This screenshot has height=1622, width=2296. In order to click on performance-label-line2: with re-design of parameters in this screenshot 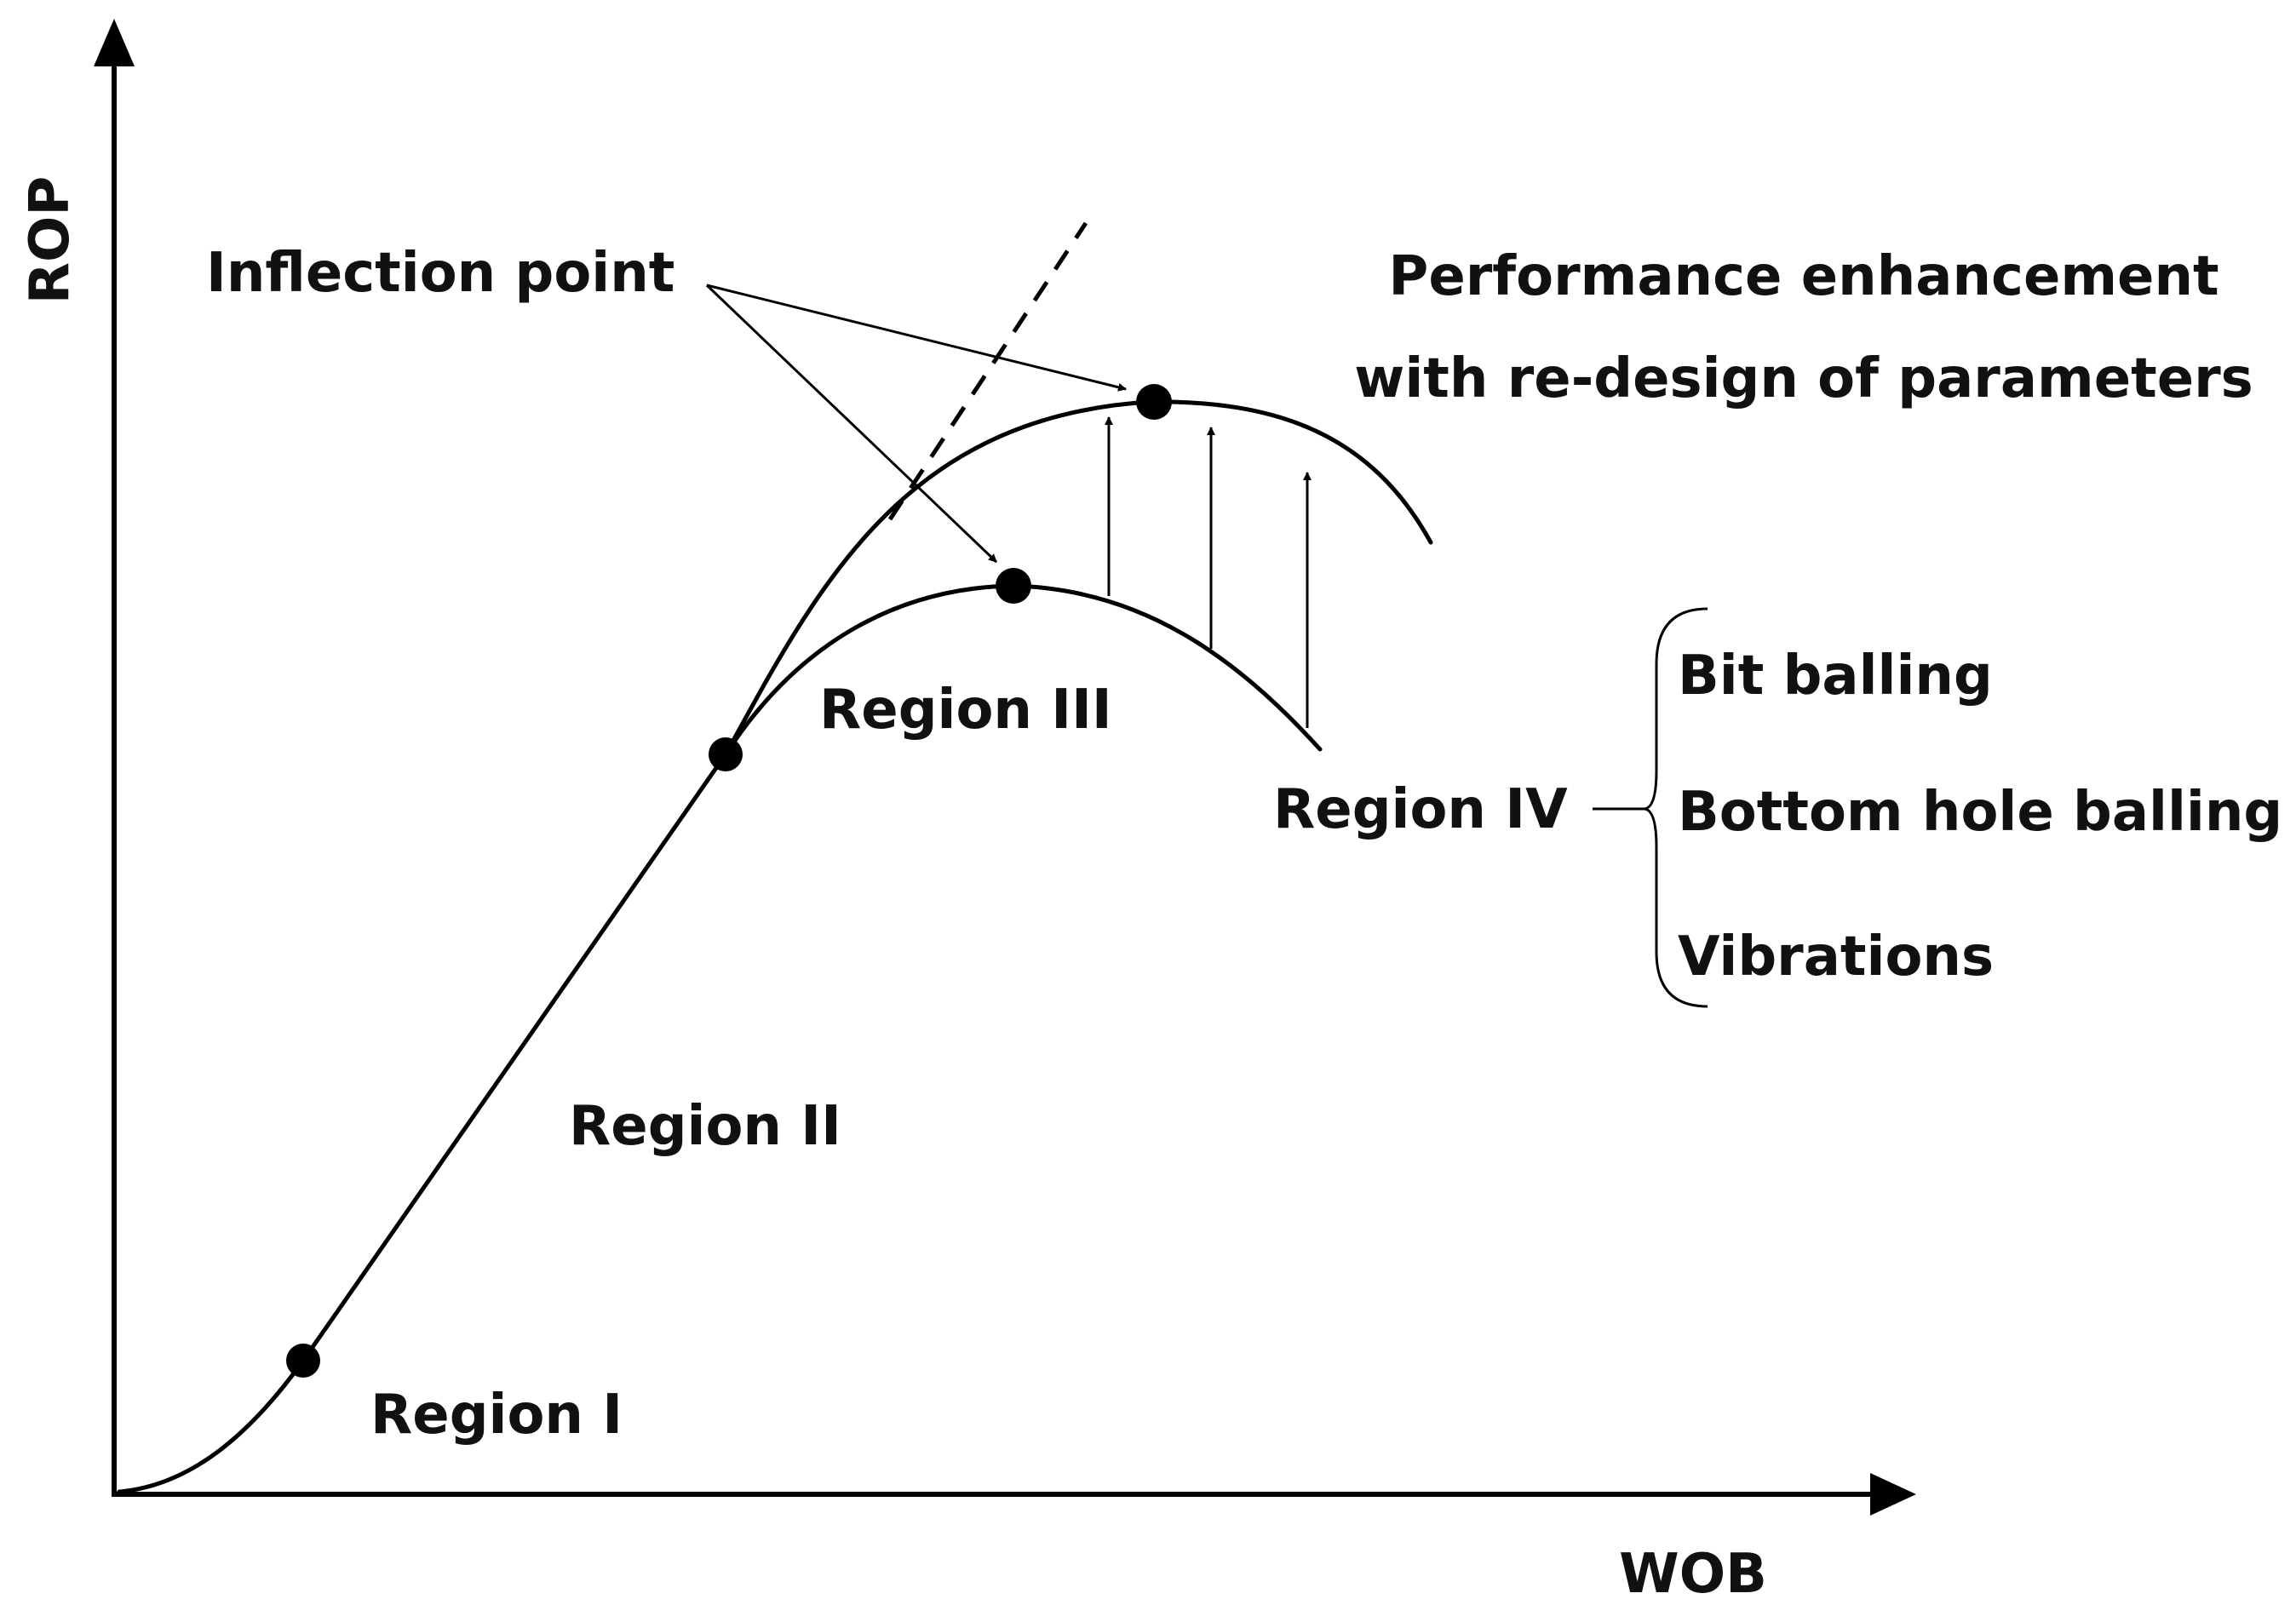, I will do `click(1803, 378)`.